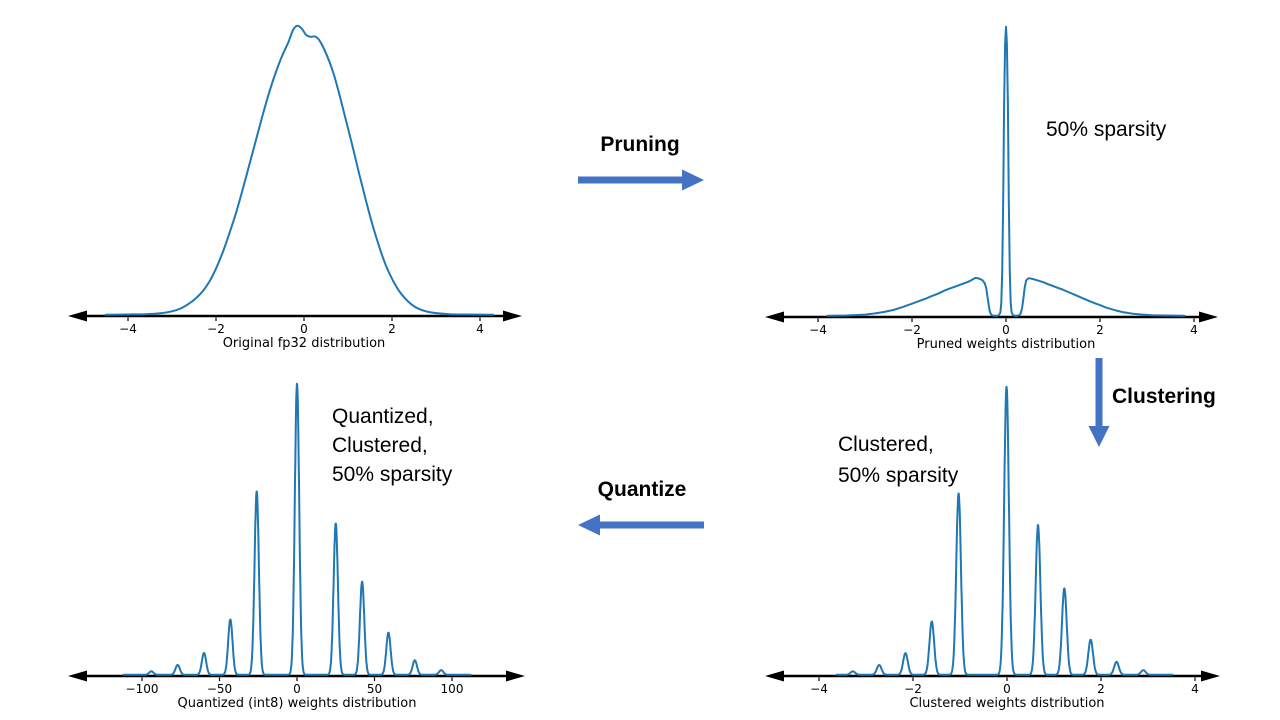  What do you see at coordinates (374, 689) in the screenshot?
I see `tick-label: 50` at bounding box center [374, 689].